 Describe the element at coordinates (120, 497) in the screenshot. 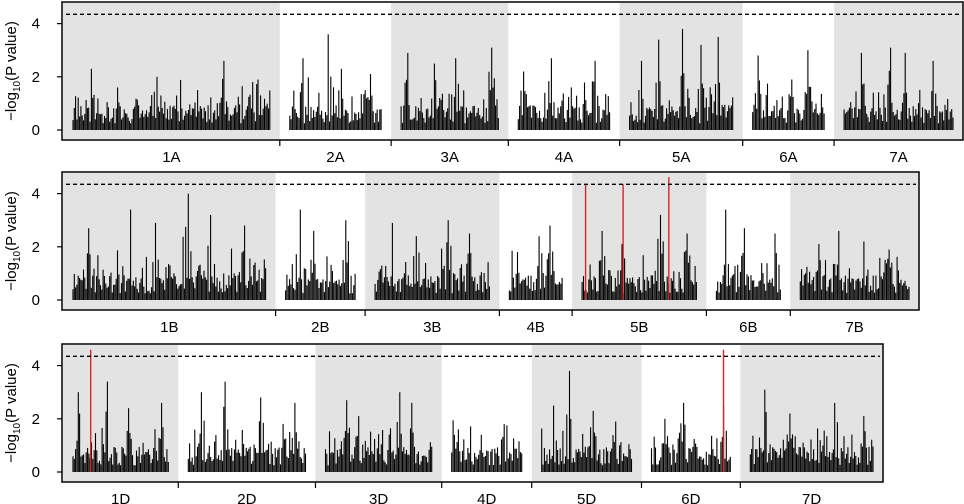

I see `chromosome-label: 1D` at that location.